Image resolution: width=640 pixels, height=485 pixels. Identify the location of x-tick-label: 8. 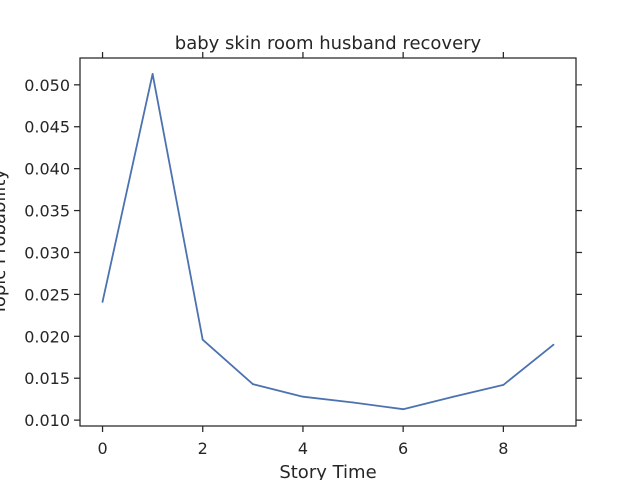
(503, 448).